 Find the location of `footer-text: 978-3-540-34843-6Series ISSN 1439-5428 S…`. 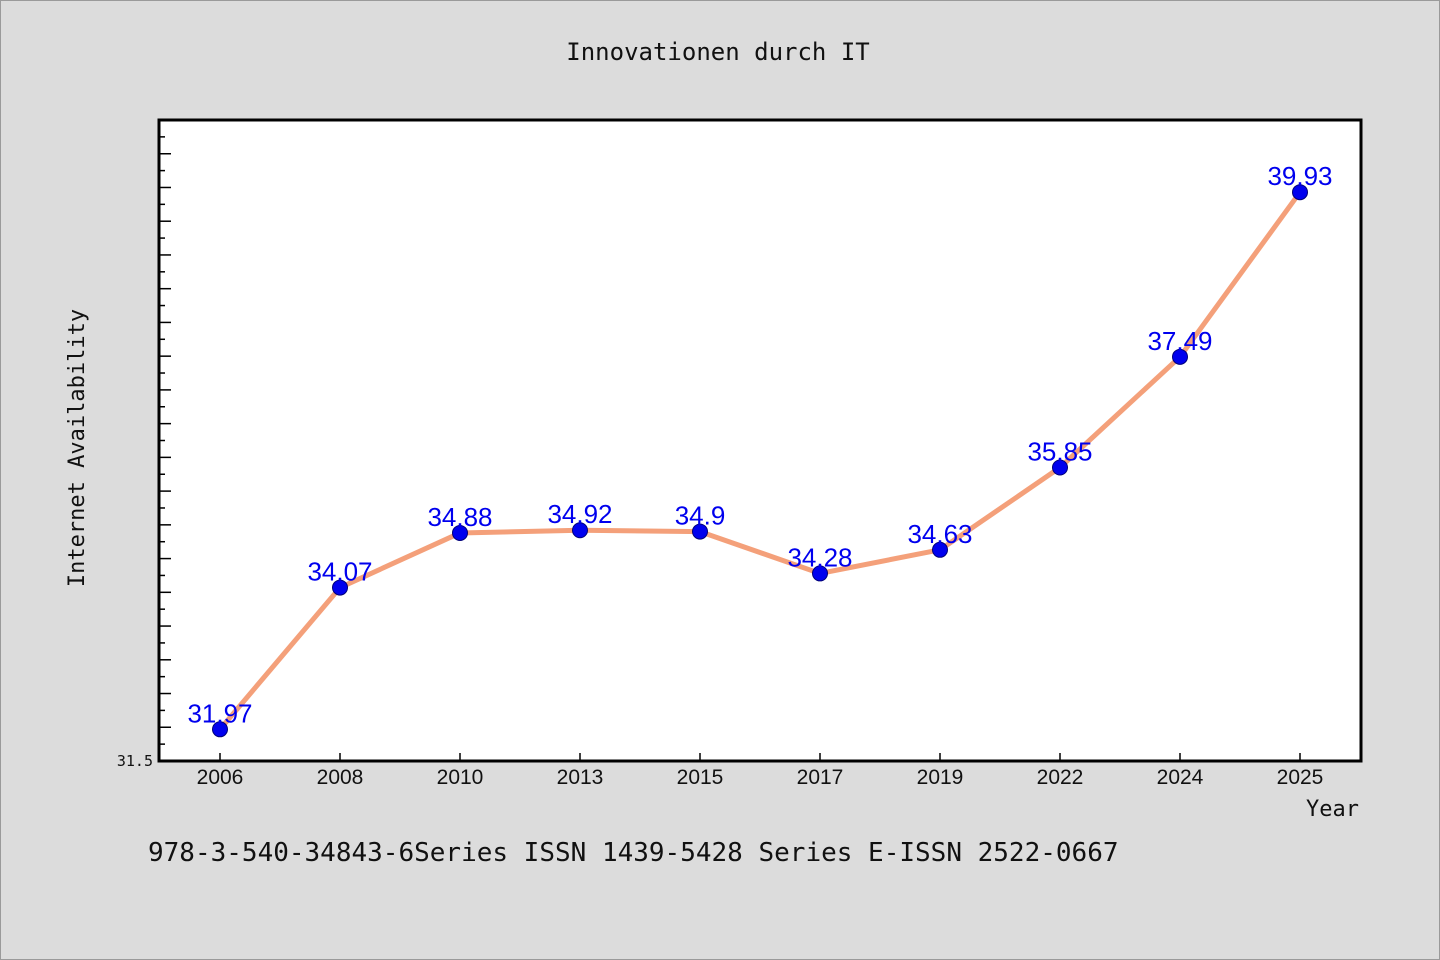

footer-text: 978-3-540-34843-6Series ISSN 1439-5428 S… is located at coordinates (633, 853).